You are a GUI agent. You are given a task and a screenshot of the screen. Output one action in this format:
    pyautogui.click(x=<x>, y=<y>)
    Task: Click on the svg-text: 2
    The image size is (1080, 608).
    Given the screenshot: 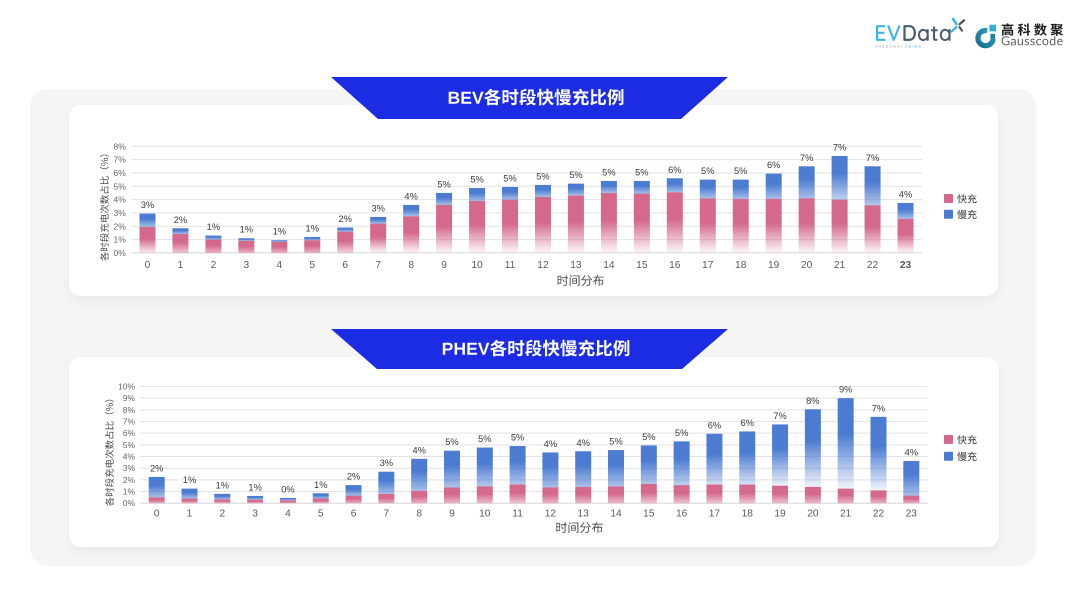 What is the action you would take?
    pyautogui.click(x=222, y=513)
    